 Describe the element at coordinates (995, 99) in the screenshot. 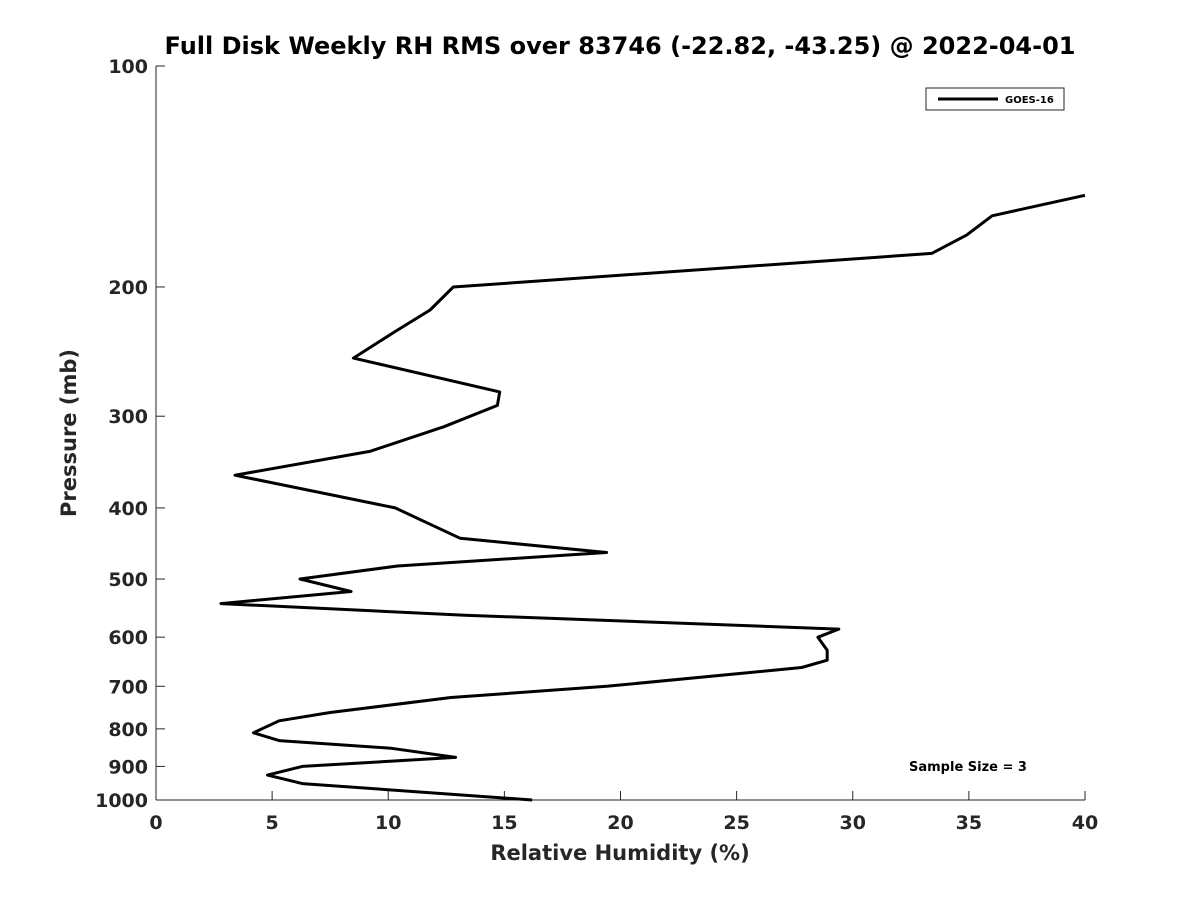

I see `legend: GOES-16` at that location.